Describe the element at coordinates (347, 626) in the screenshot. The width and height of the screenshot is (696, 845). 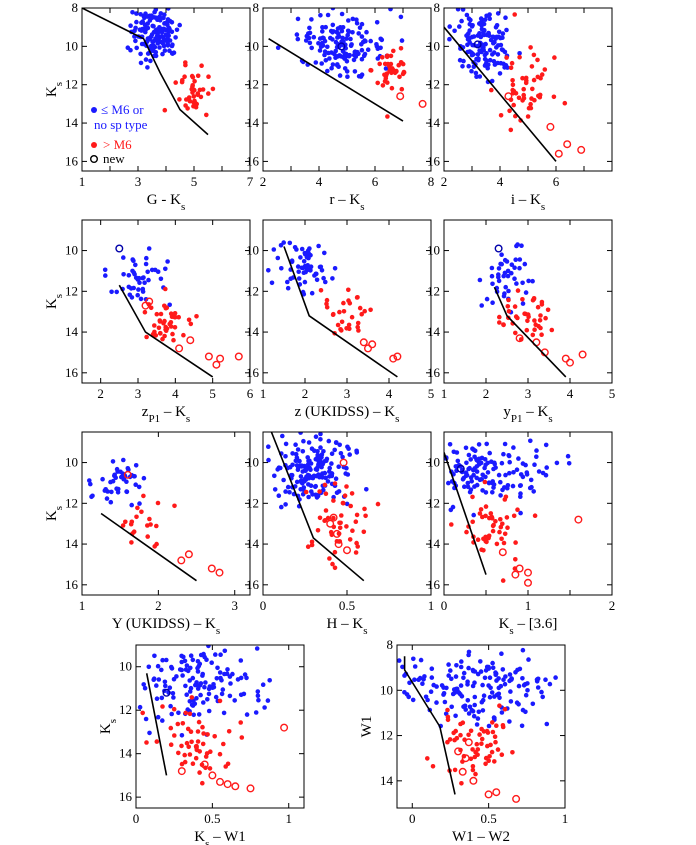
I see `x-axis-label: H – Ks​` at that location.